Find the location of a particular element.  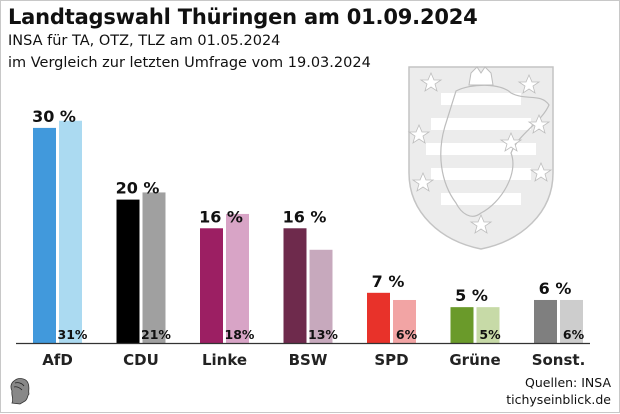

bar-current-Grüne is located at coordinates (462, 325).